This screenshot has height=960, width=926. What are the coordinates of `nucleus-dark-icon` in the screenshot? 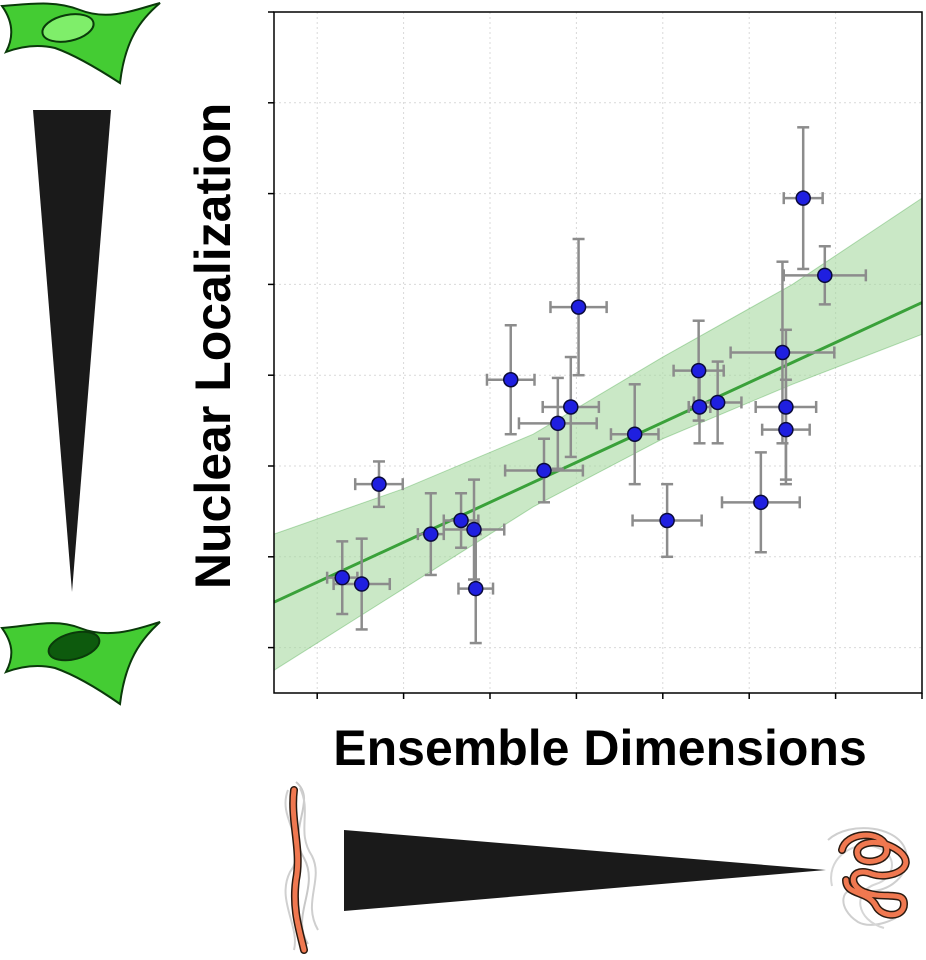 It's located at (74, 646).